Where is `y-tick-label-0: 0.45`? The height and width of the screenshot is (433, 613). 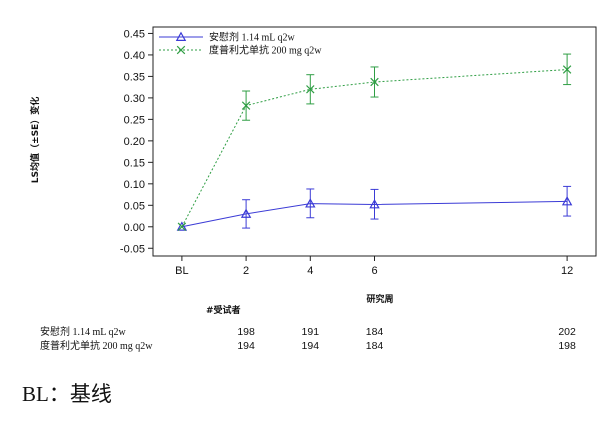
y-tick-label-0: 0.45 is located at coordinates (134, 34).